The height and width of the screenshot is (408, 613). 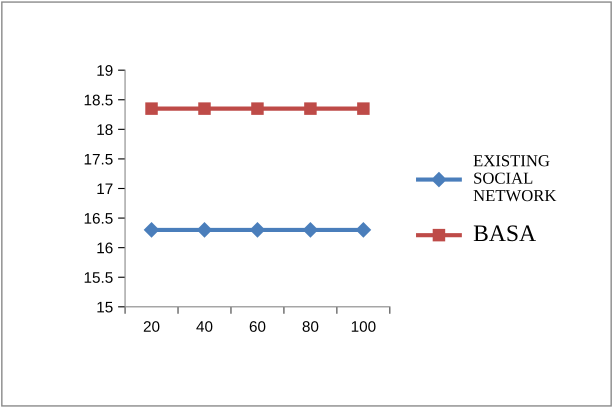 I want to click on x-tick-label: 80, so click(x=310, y=326).